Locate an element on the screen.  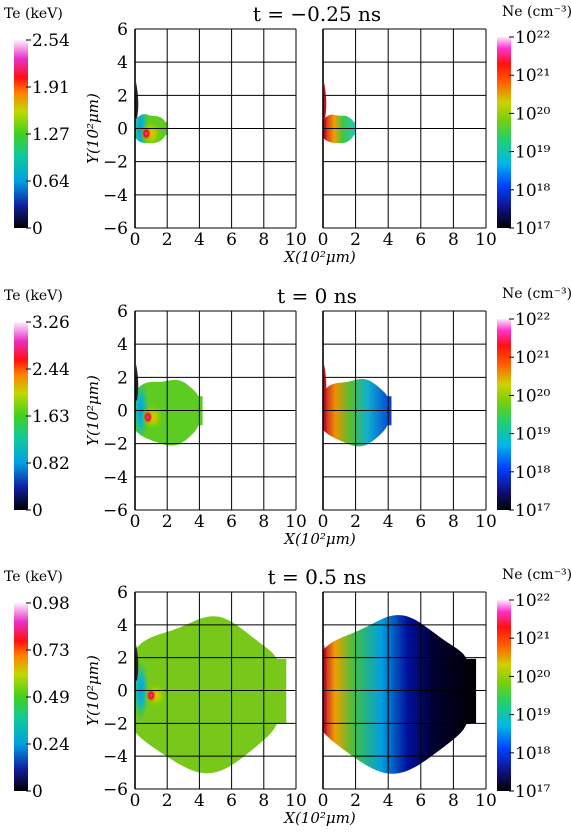
te-plot-frame-0: 0 2 4 6 8 10 is located at coordinates (218, 139).